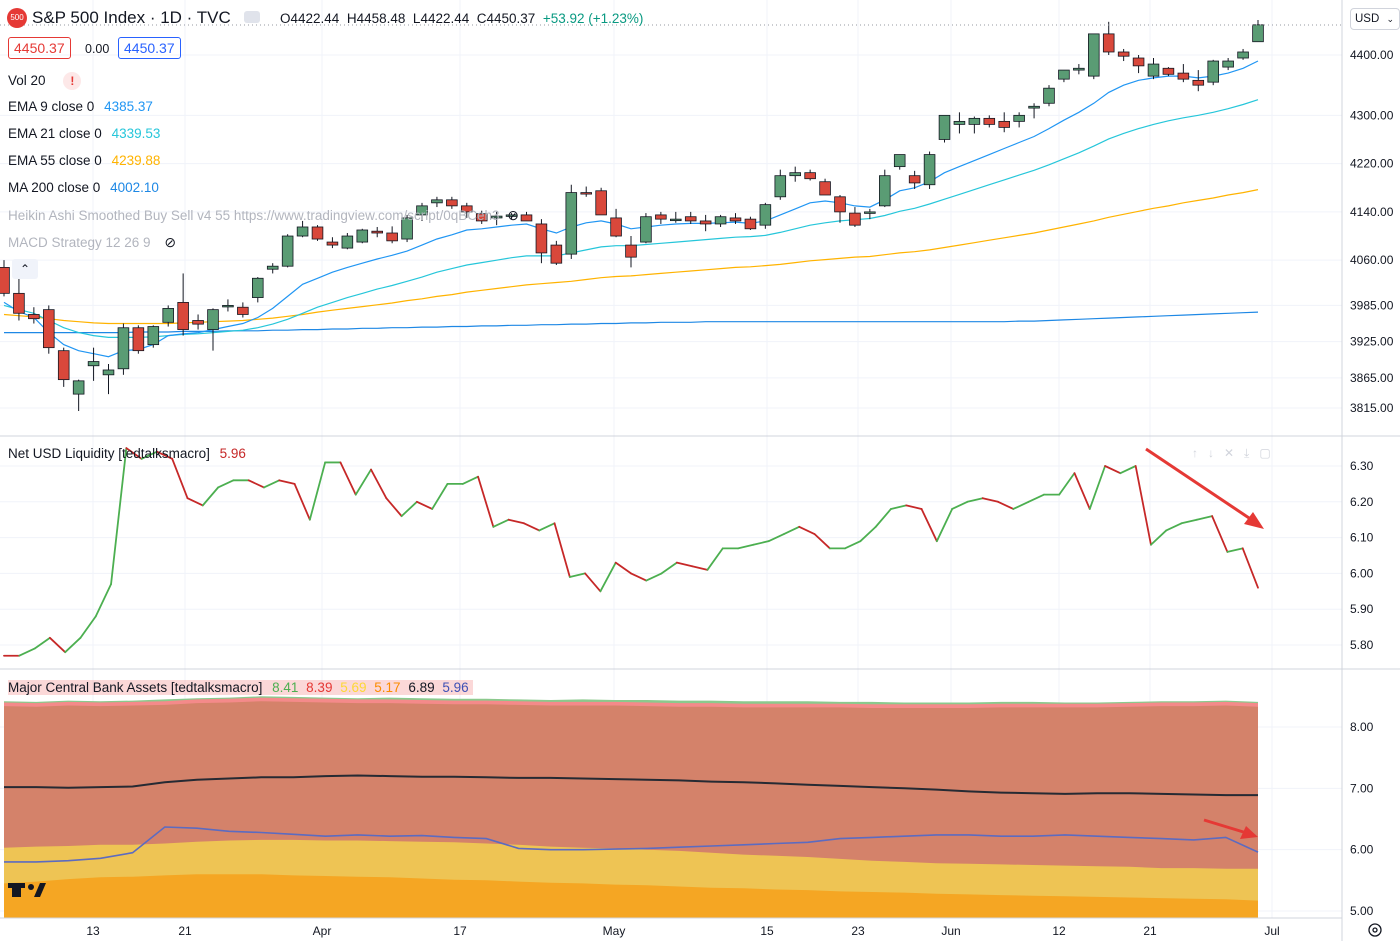 The height and width of the screenshot is (941, 1400). What do you see at coordinates (1362, 850) in the screenshot?
I see `axis-tick-label: 6.00` at bounding box center [1362, 850].